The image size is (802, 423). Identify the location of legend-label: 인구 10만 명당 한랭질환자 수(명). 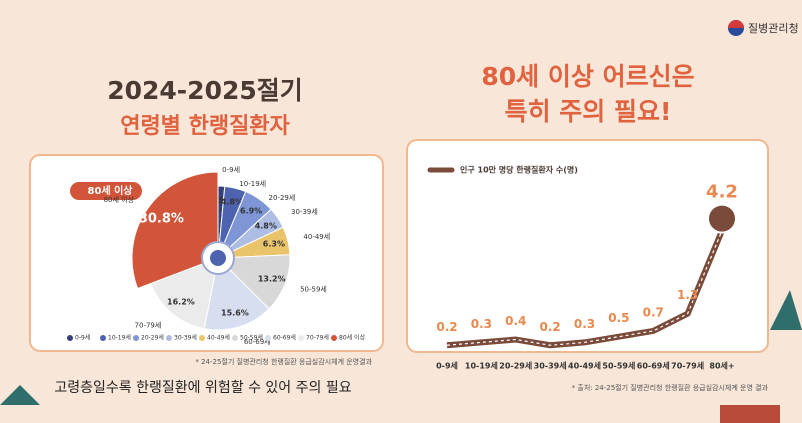
(519, 170).